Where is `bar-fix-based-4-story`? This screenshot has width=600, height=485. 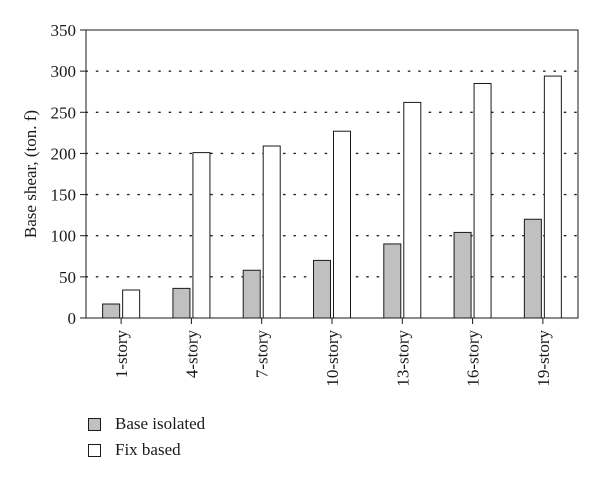
bar-fix-based-4-story is located at coordinates (201, 235).